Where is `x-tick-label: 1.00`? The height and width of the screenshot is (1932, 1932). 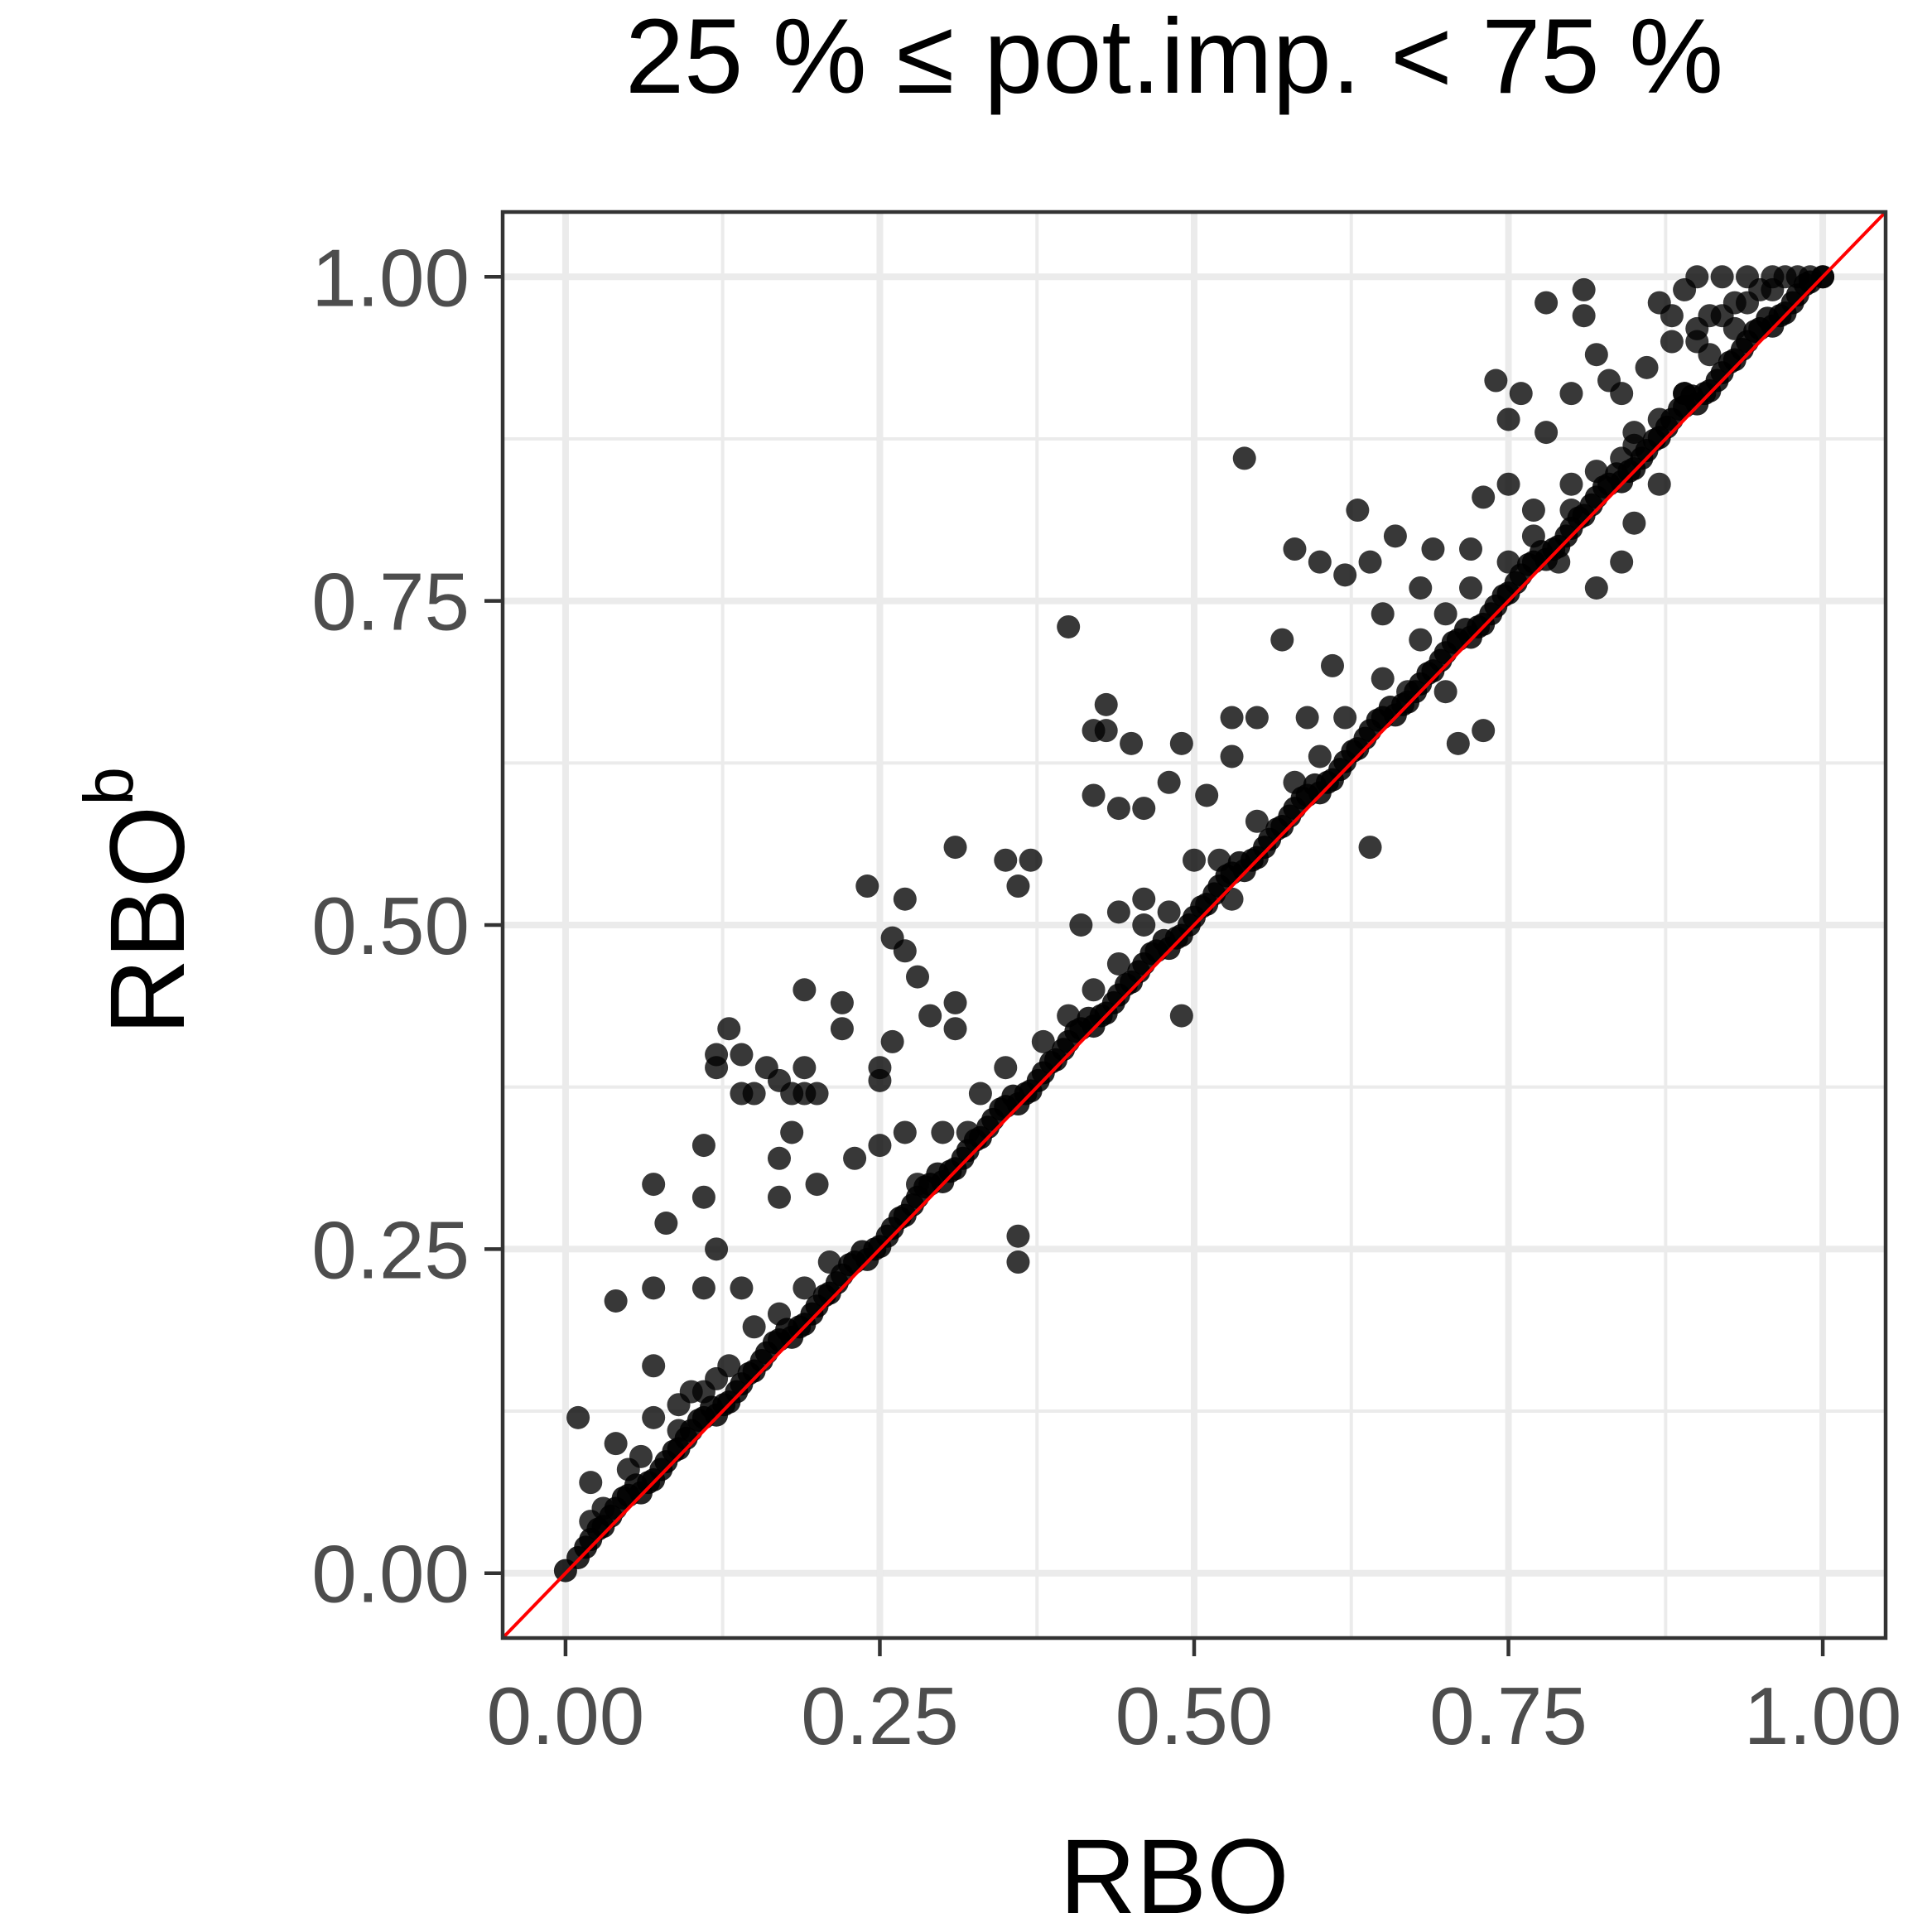
x-tick-label: 1.00 is located at coordinates (1823, 1715).